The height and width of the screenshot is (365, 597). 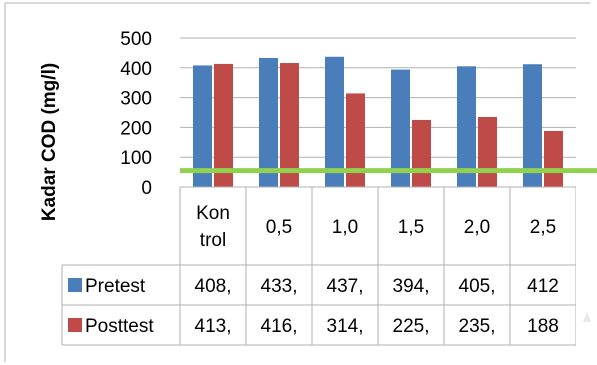 What do you see at coordinates (136, 69) in the screenshot?
I see `y-tick-label: 400` at bounding box center [136, 69].